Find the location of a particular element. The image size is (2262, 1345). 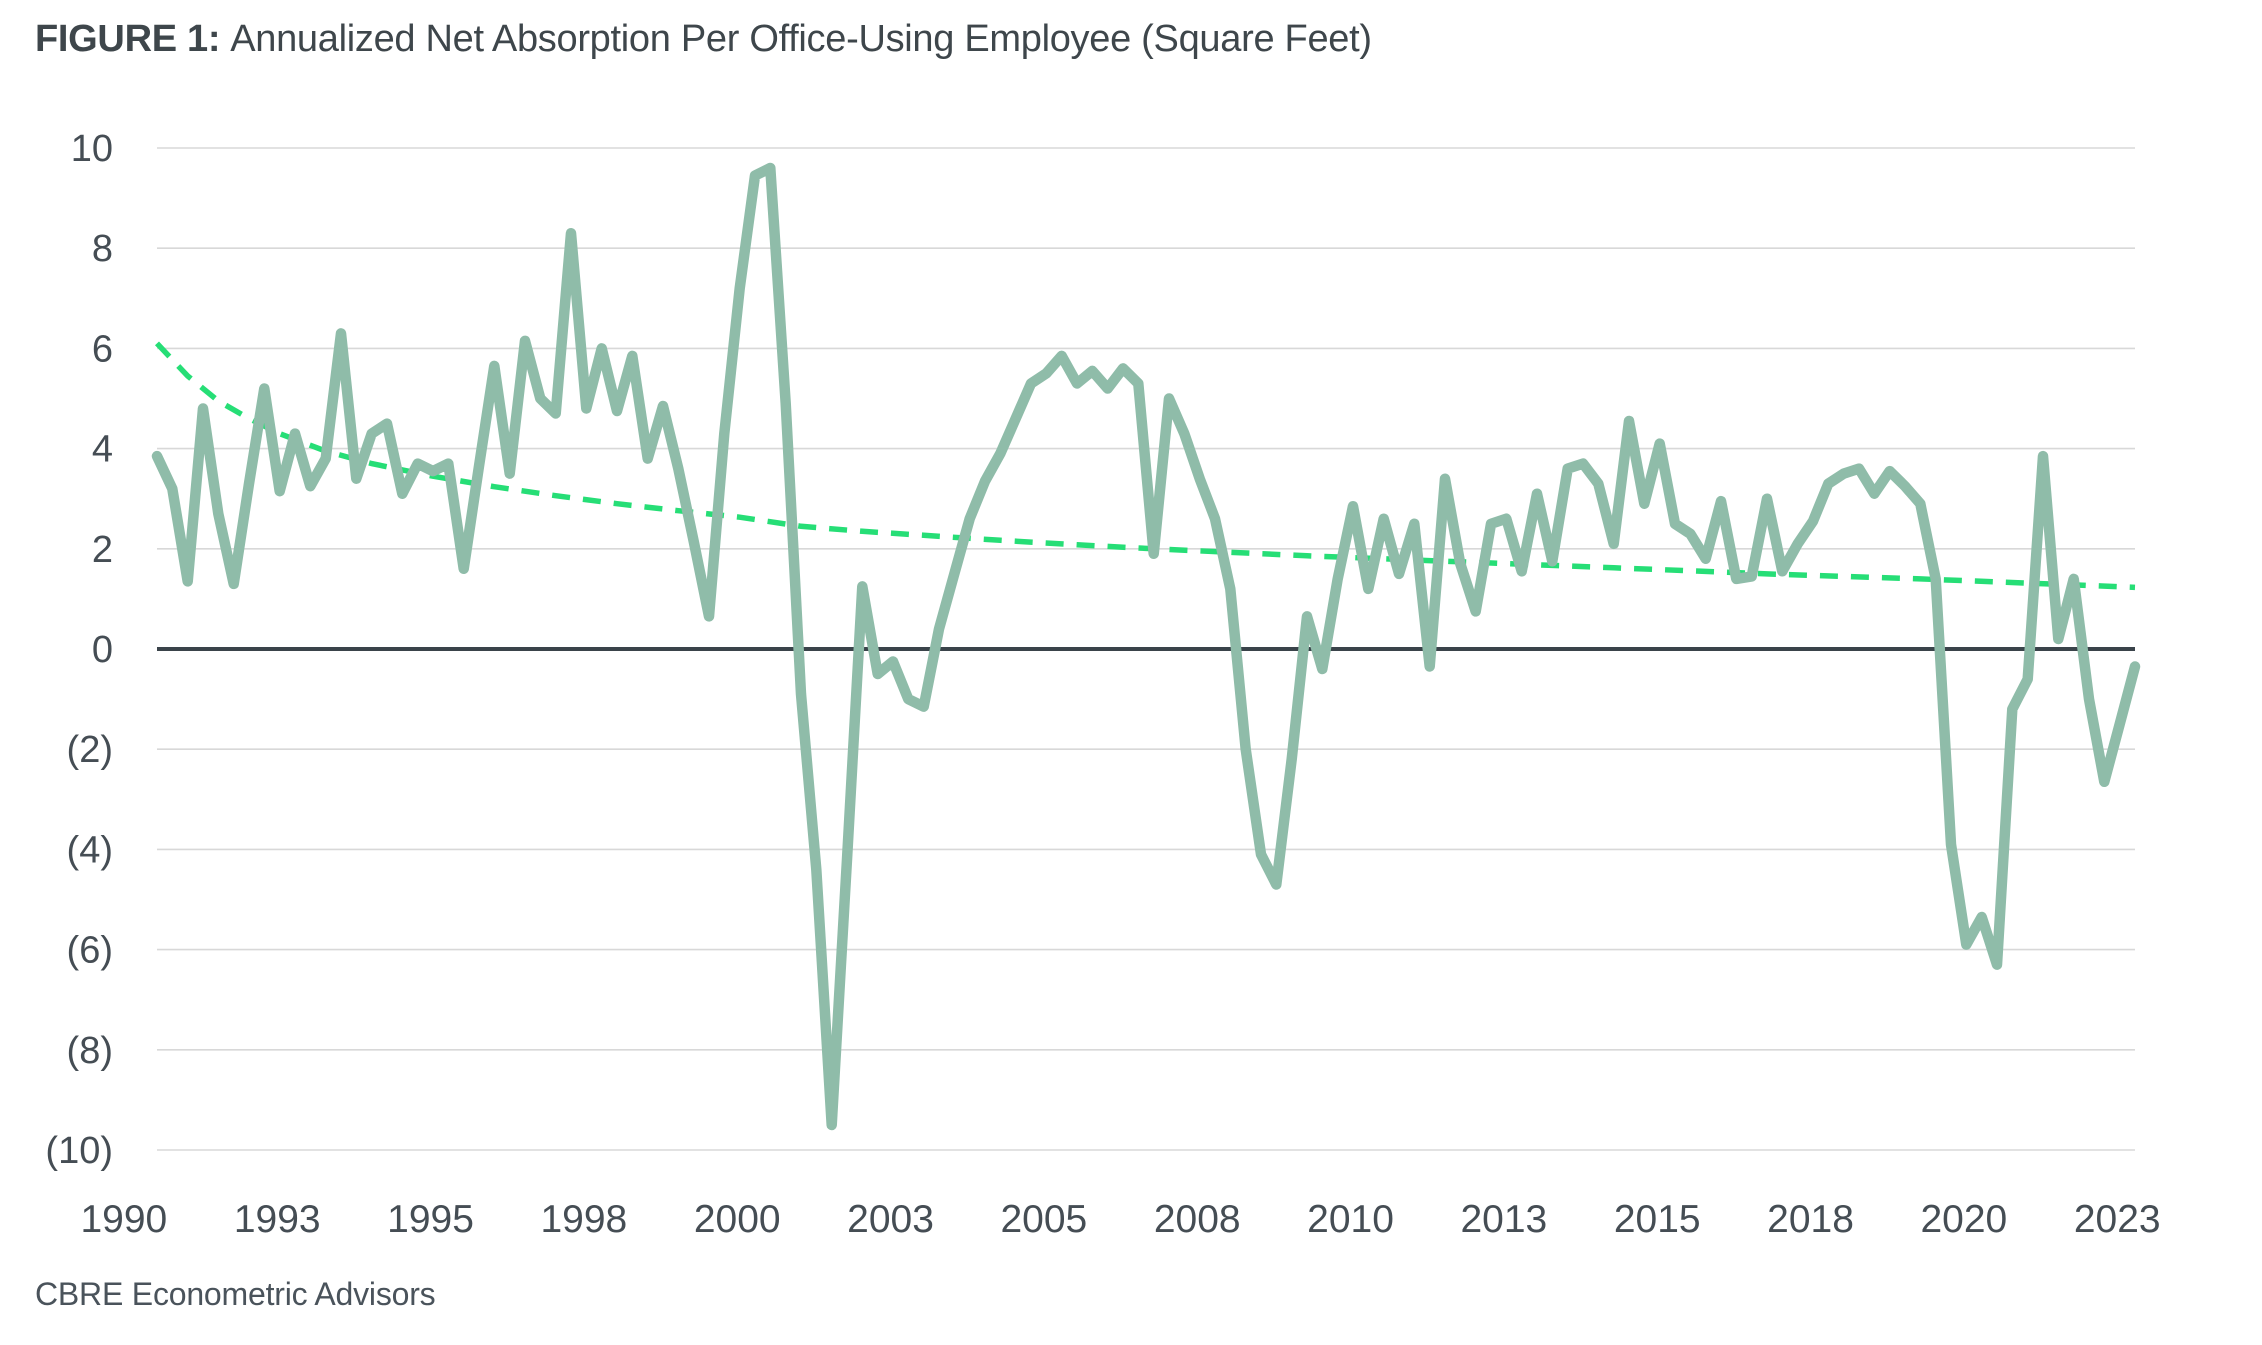

x-axis-label: 2013 is located at coordinates (1503, 1219).